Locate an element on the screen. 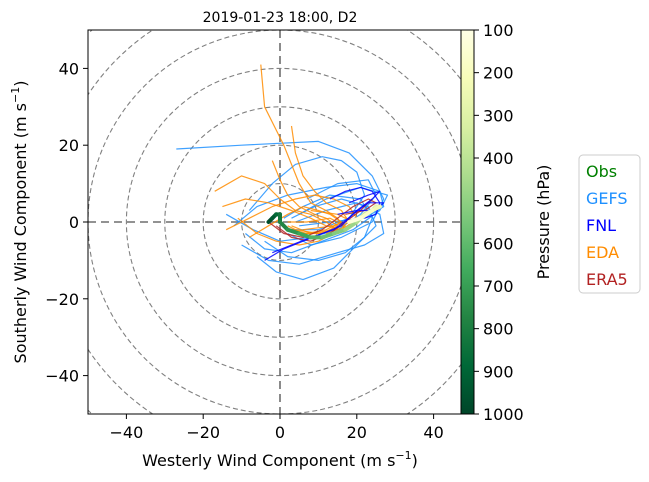 This screenshot has height=482, width=649. legend-entry-eda: EDA is located at coordinates (602, 252).